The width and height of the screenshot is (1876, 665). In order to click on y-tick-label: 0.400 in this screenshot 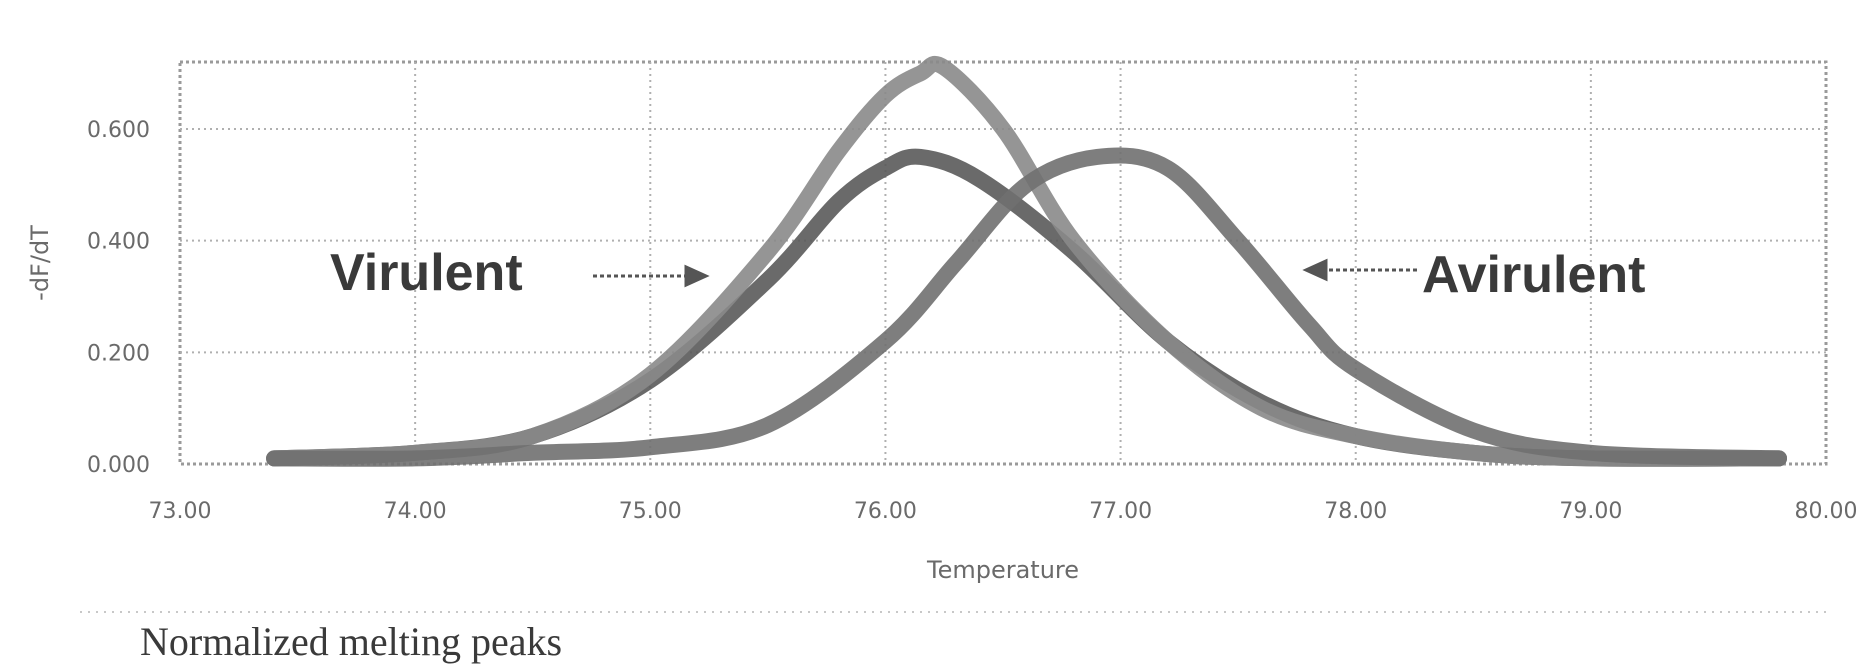, I will do `click(118, 242)`.